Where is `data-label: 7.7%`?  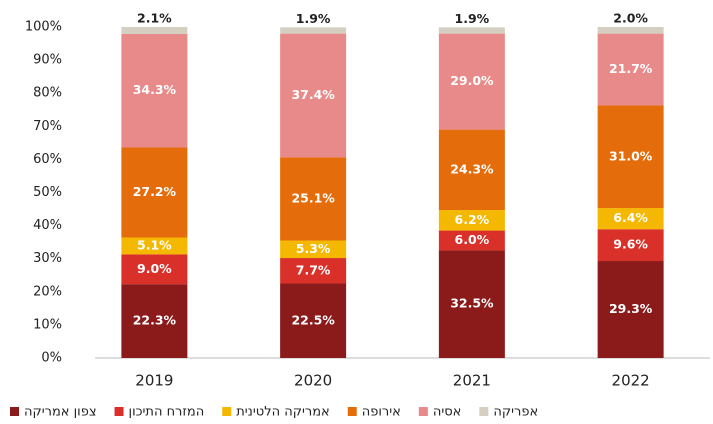 data-label: 7.7% is located at coordinates (313, 269).